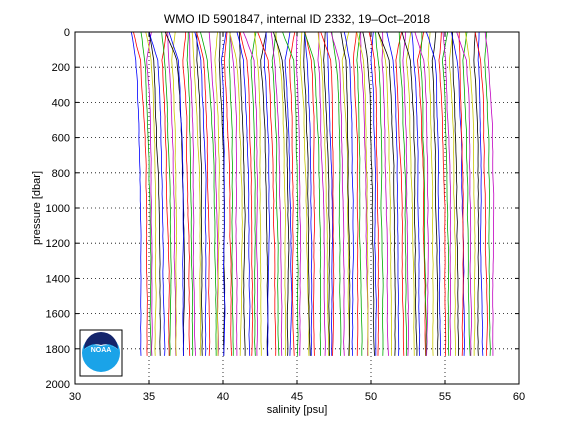  Describe the element at coordinates (58, 244) in the screenshot. I see `y-tick-label: 1200` at that location.